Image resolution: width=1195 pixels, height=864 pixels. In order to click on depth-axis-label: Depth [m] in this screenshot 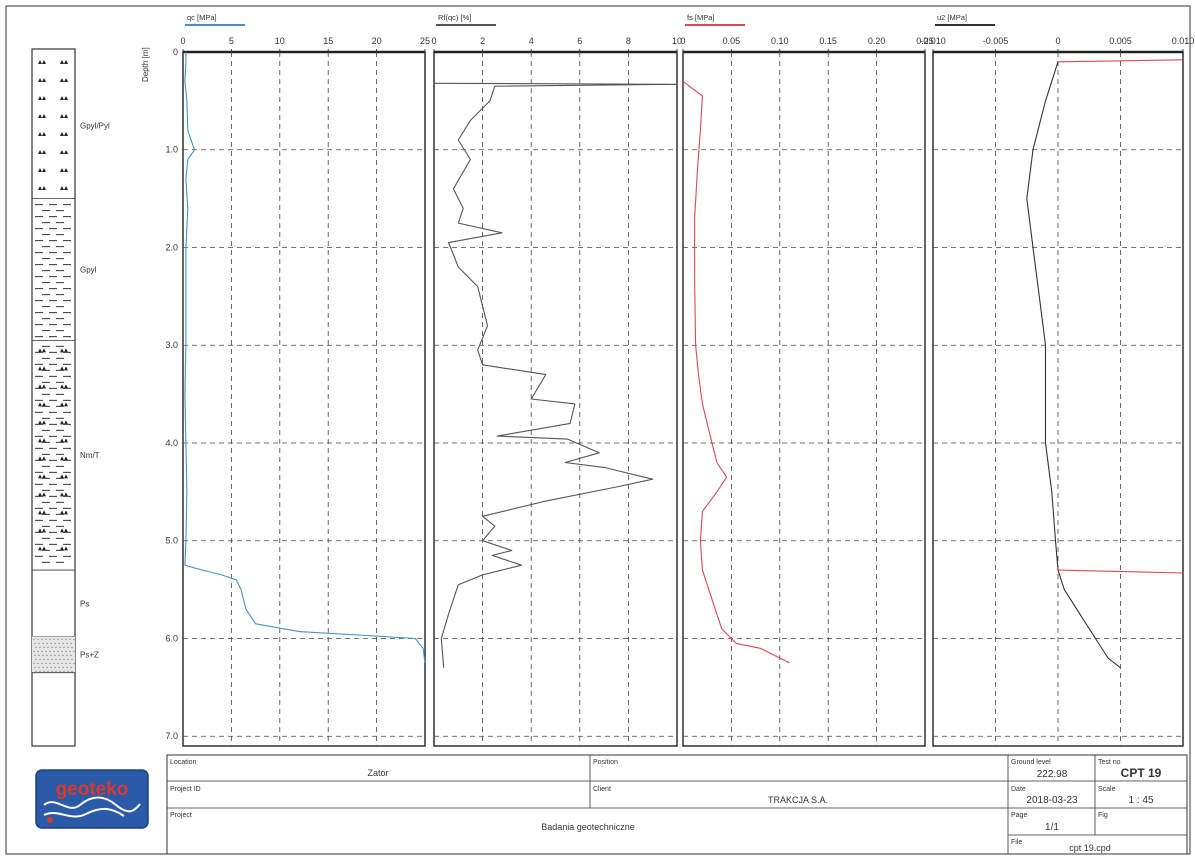, I will do `click(145, 64)`.